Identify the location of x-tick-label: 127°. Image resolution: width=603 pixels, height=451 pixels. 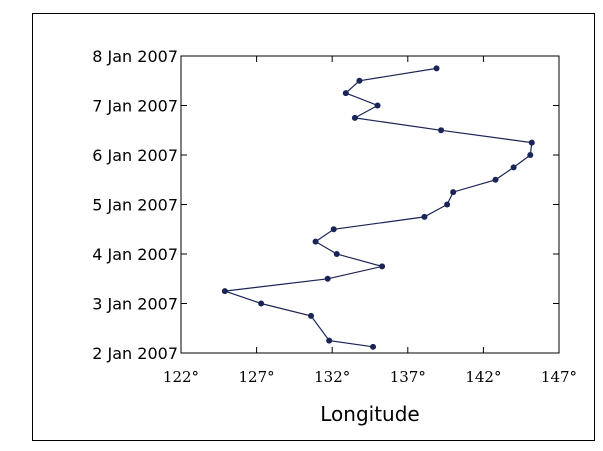
(257, 377).